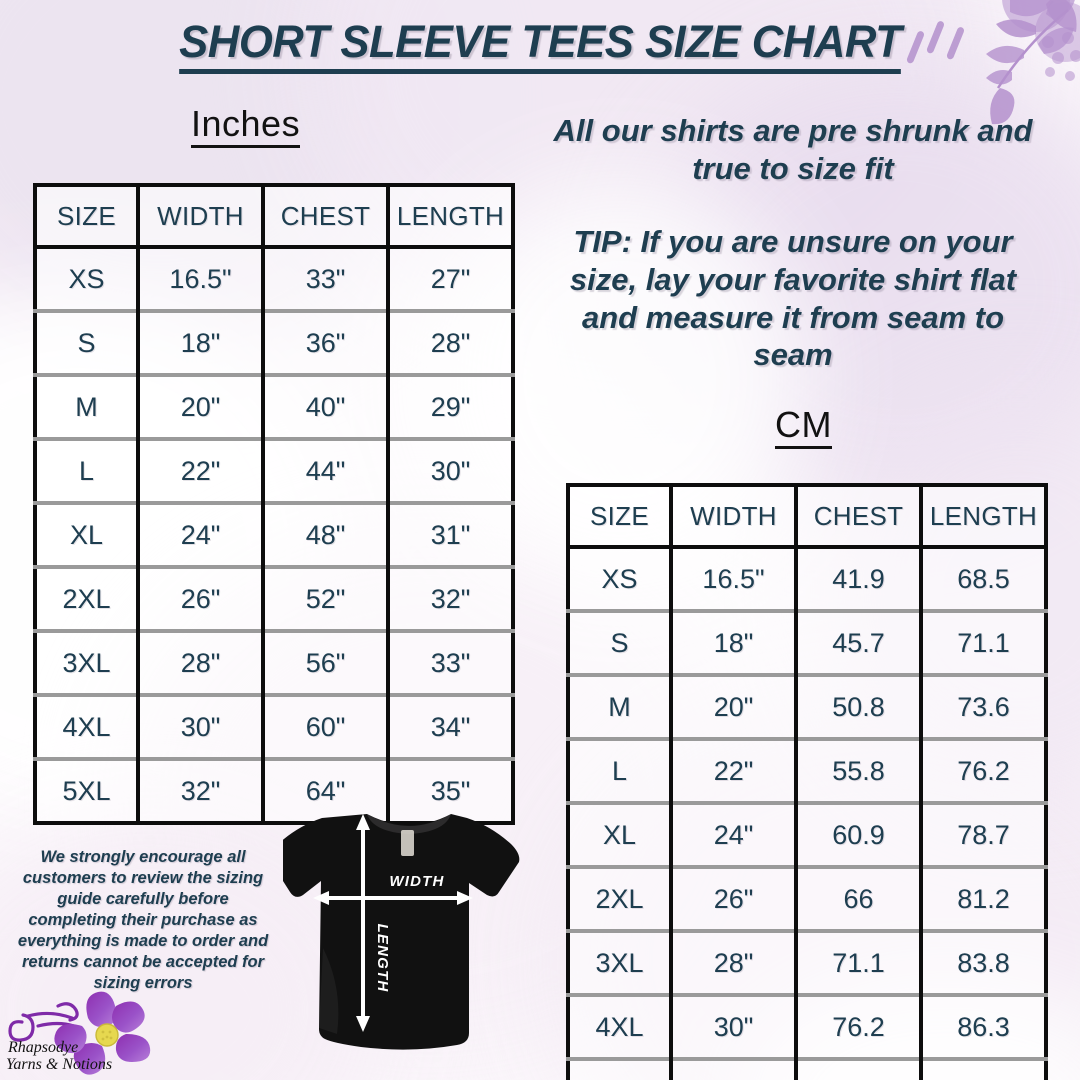 The image size is (1080, 1080). What do you see at coordinates (859, 706) in the screenshot?
I see `cell-chest: 50.8` at bounding box center [859, 706].